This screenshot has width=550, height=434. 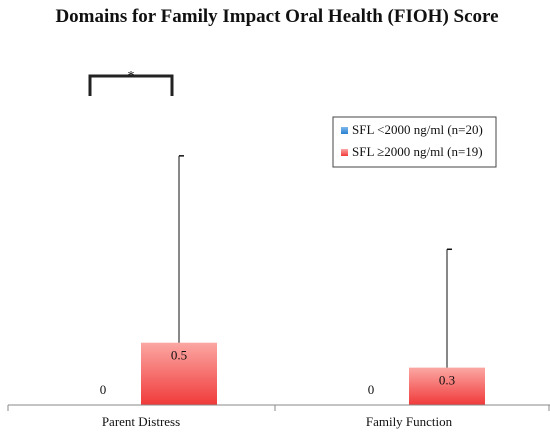 What do you see at coordinates (179, 373) in the screenshot?
I see `bar-series2-parent-distress` at bounding box center [179, 373].